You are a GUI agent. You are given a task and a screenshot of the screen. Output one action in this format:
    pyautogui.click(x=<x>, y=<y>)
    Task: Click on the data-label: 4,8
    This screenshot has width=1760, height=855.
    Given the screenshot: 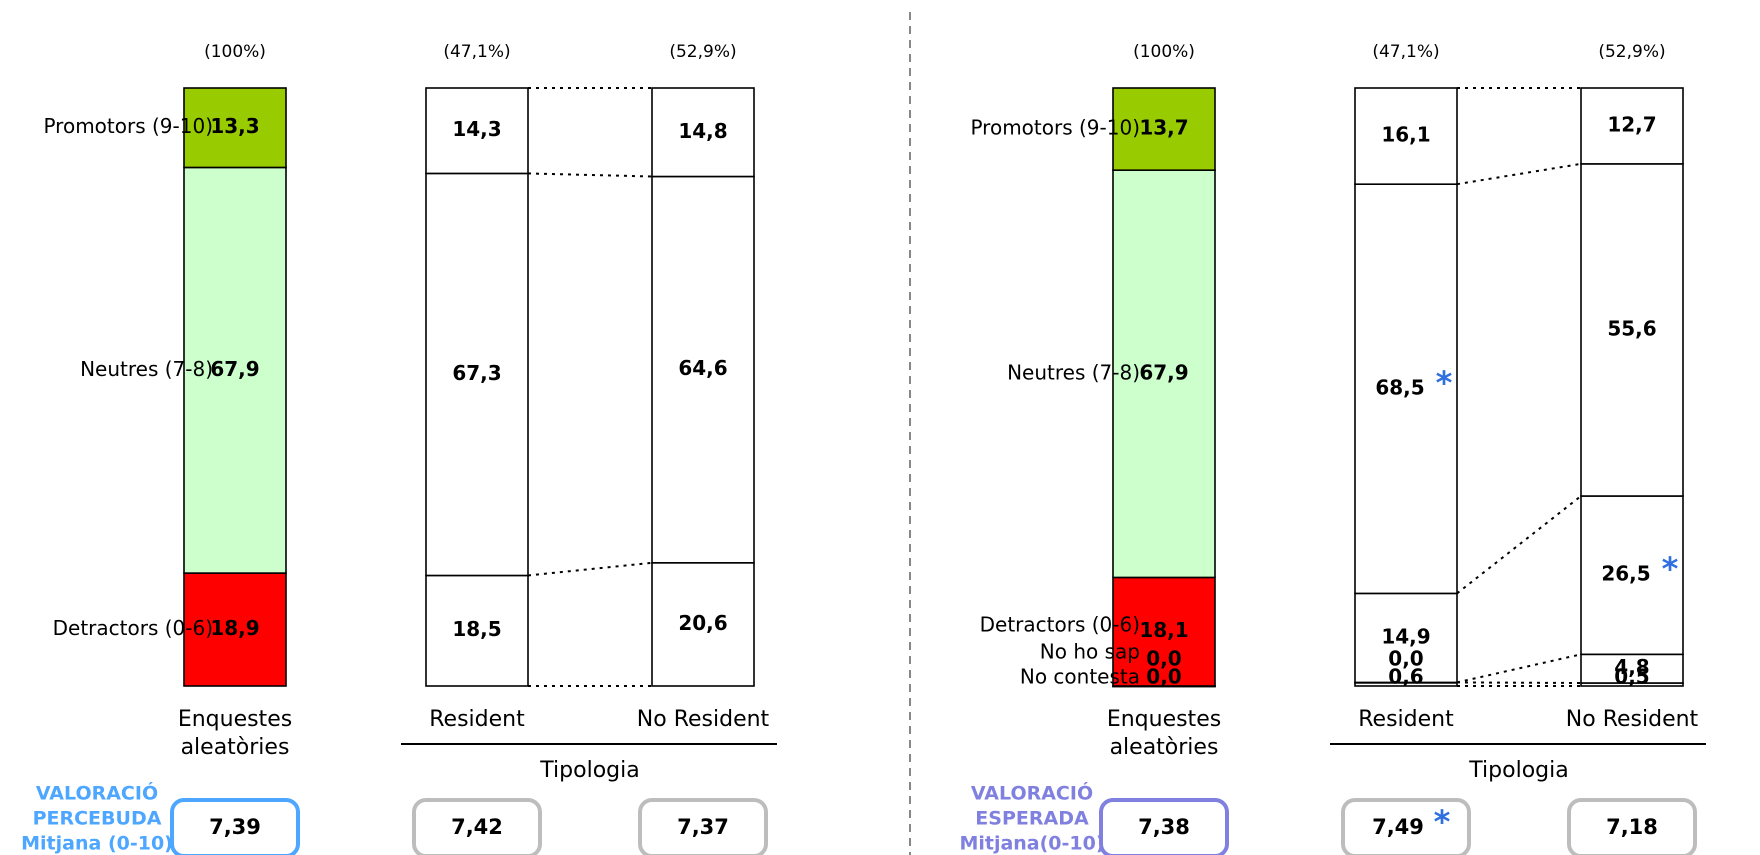 What is the action you would take?
    pyautogui.click(x=1631, y=667)
    